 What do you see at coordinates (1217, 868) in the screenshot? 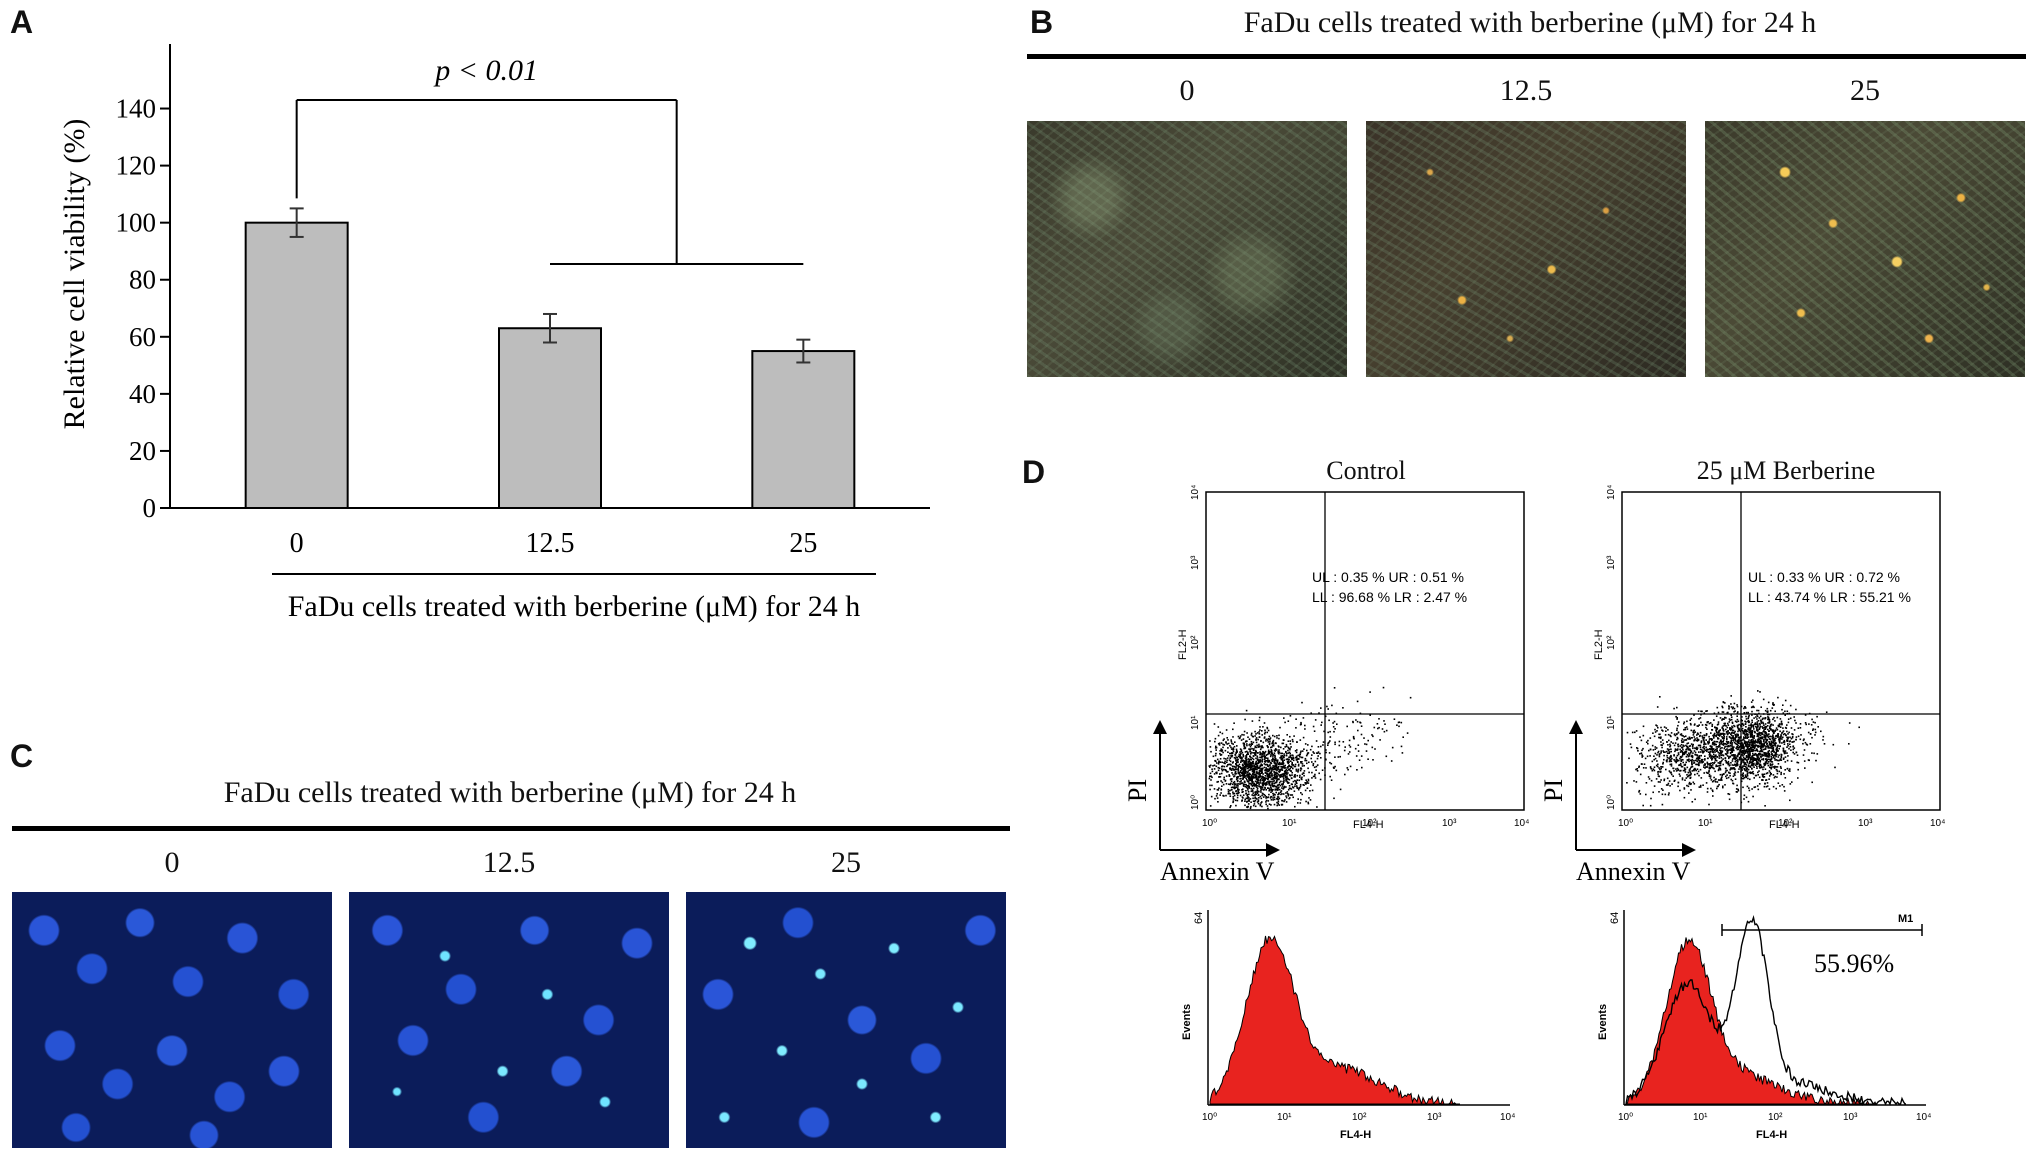
I see `dotplot-control-axis-annexin: Annexin V` at bounding box center [1217, 868].